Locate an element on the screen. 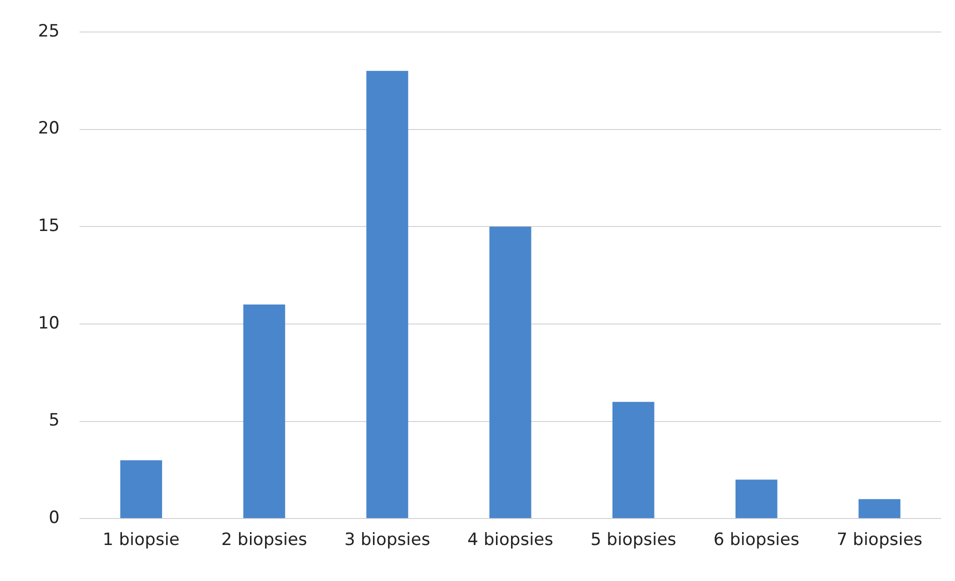 This screenshot has height=581, width=955. y-tick-label: 15 is located at coordinates (49, 226).